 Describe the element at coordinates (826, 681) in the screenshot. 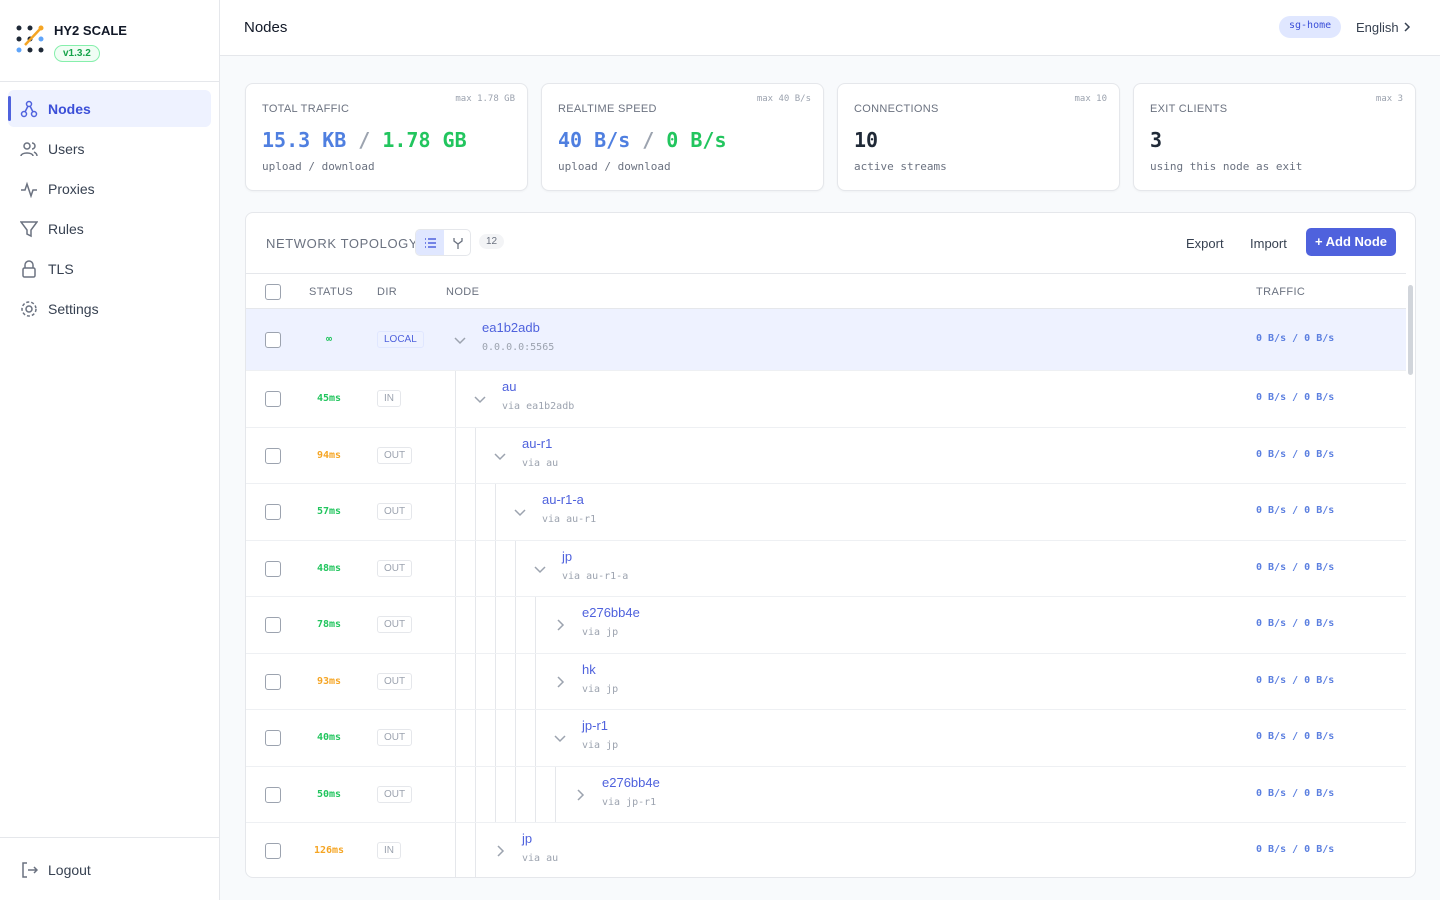

I see `node-row: 93ms OUT hk via jp 0 B/s / 0 B/s` at that location.